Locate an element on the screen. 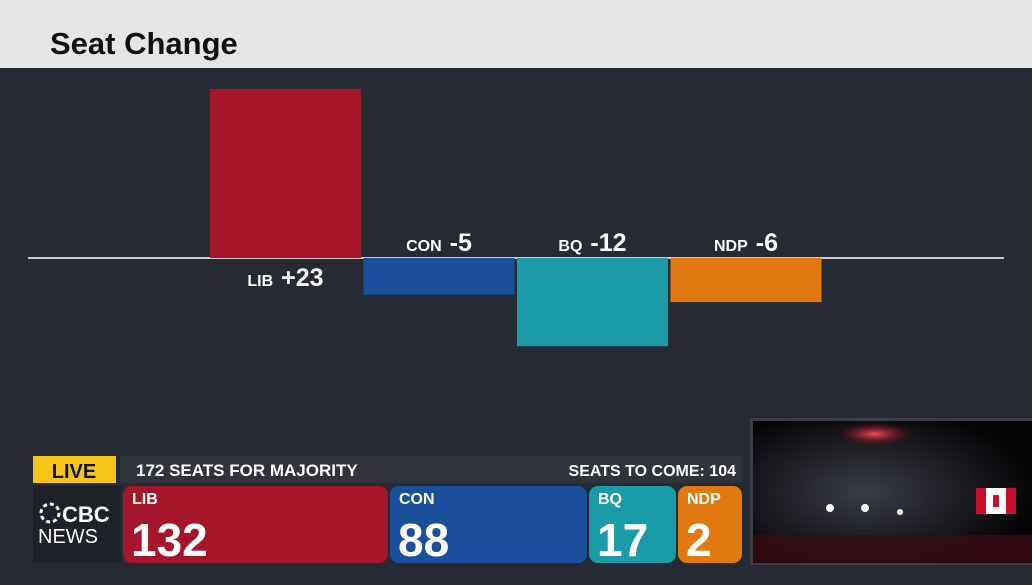 The height and width of the screenshot is (585, 1032). bar-label: BQ -12 is located at coordinates (592, 243).